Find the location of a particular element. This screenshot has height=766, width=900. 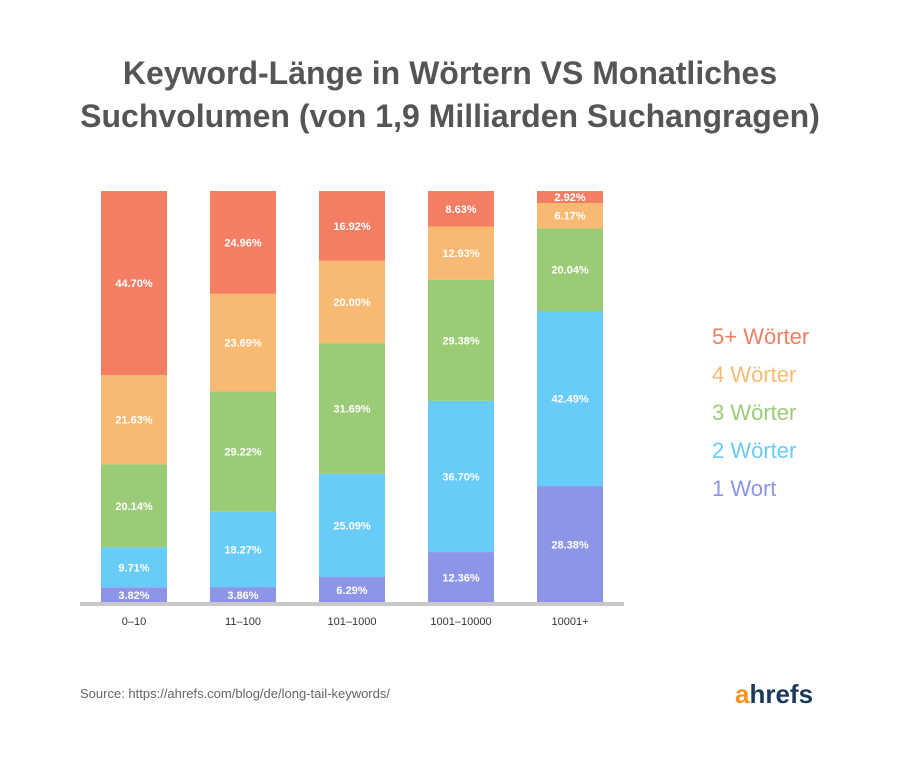

logo-accent: a is located at coordinates (742, 694).